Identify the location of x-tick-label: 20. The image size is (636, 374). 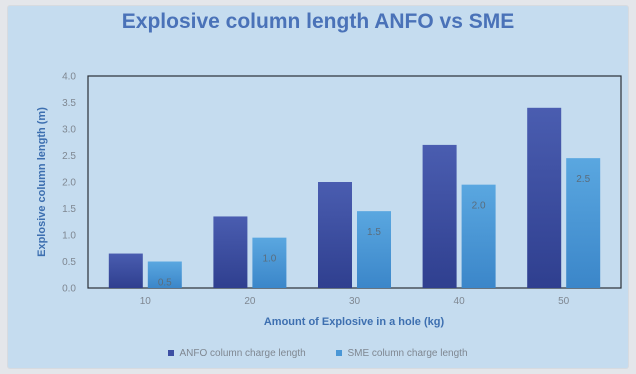
(250, 301).